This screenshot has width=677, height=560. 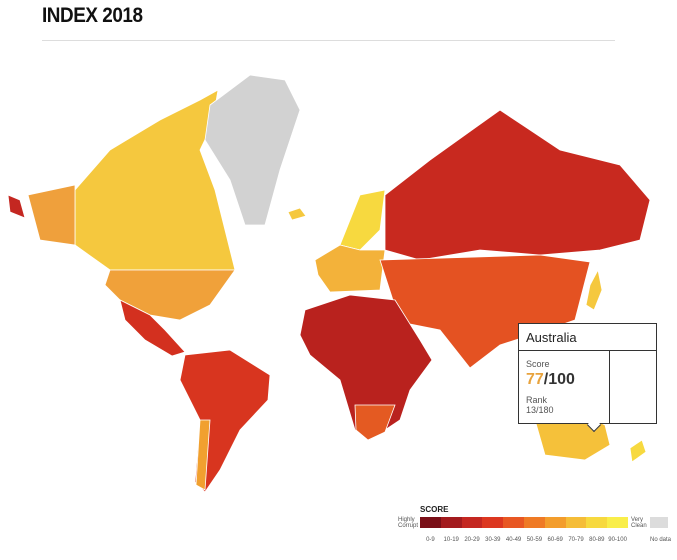 I want to click on legend-bin-label: 30-39, so click(x=493, y=540).